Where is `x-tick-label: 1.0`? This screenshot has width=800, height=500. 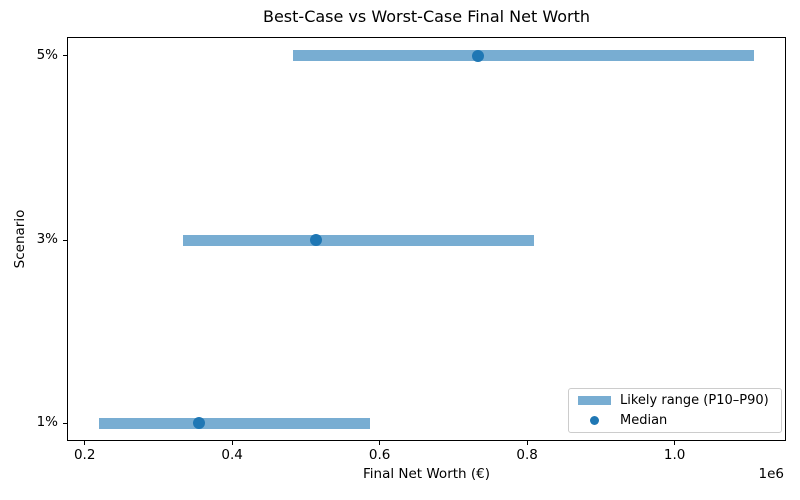
x-tick-label: 1.0 is located at coordinates (674, 455).